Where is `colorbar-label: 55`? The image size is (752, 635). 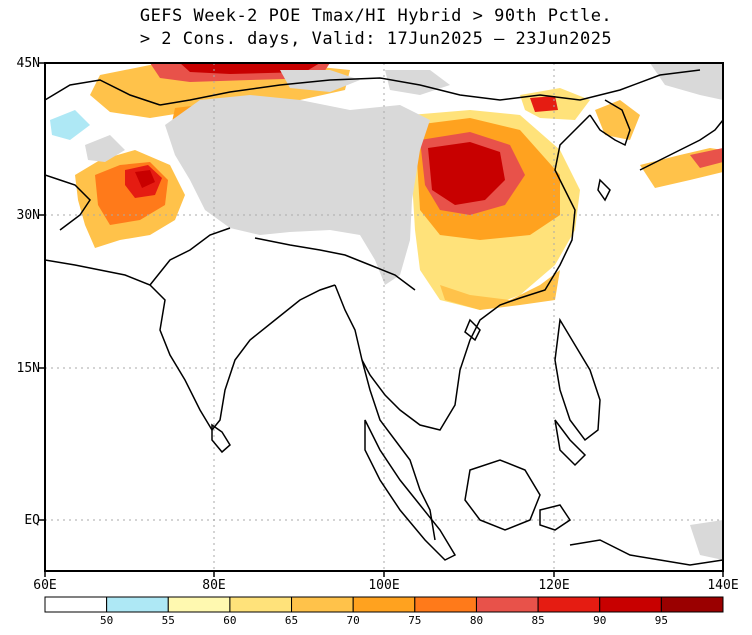 colorbar-label: 55 is located at coordinates (168, 620).